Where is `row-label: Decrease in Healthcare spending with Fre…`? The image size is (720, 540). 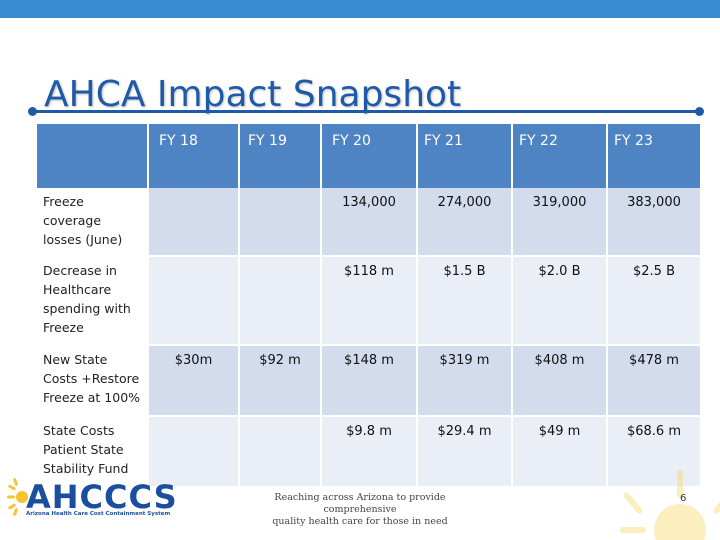
row-label: Decrease in Healthcare spending with Fre… is located at coordinates (93, 301).